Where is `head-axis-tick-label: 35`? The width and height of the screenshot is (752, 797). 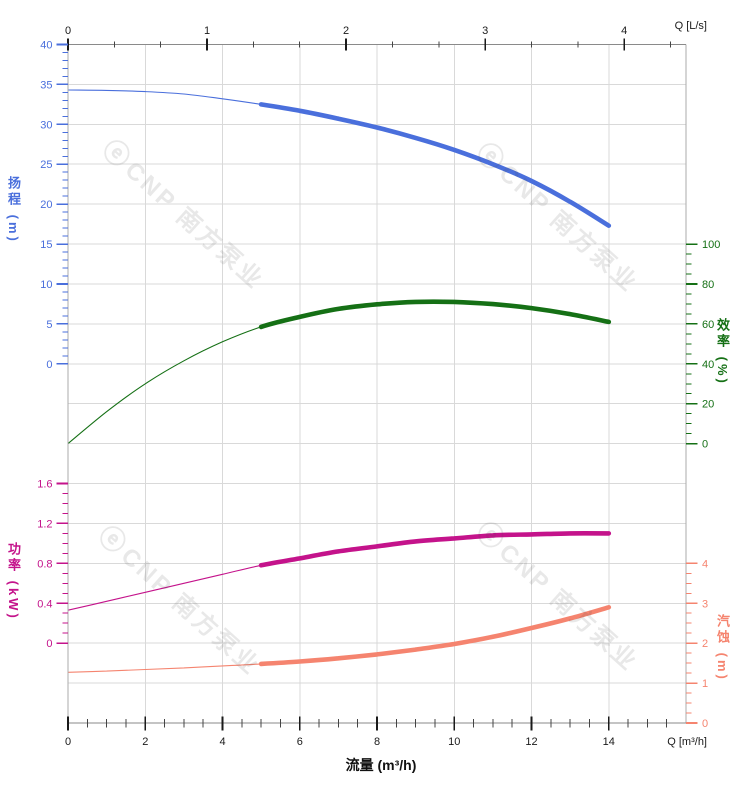
head-axis-tick-label: 35 is located at coordinates (46, 85).